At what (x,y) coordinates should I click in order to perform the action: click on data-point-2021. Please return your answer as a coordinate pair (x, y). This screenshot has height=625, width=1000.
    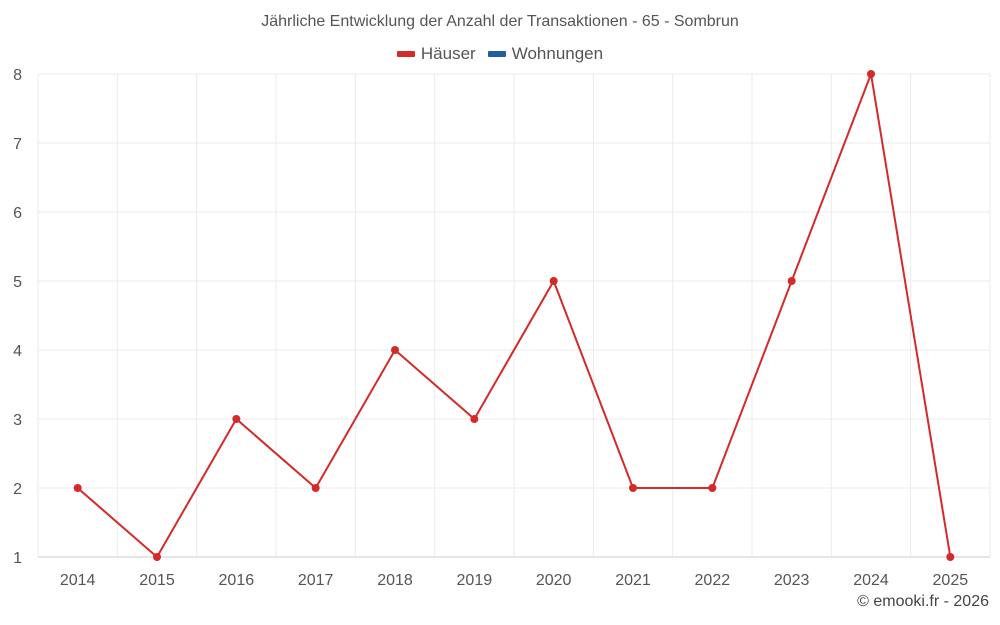
    Looking at the image, I should click on (633, 488).